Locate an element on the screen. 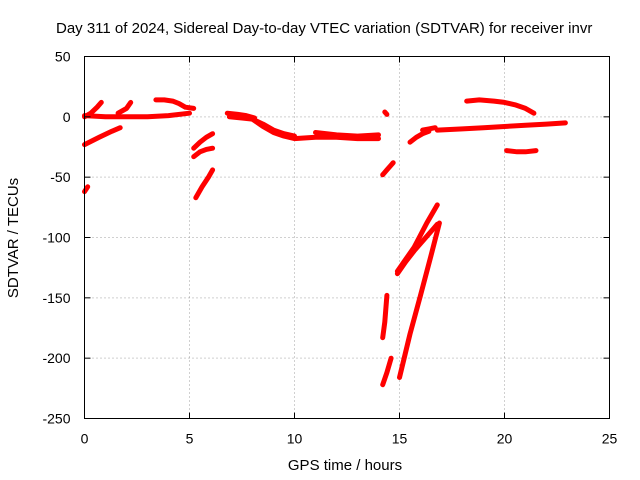 The width and height of the screenshot is (640, 480). x-tick-labels: 0 5 10 15 20 25 is located at coordinates (349, 439).